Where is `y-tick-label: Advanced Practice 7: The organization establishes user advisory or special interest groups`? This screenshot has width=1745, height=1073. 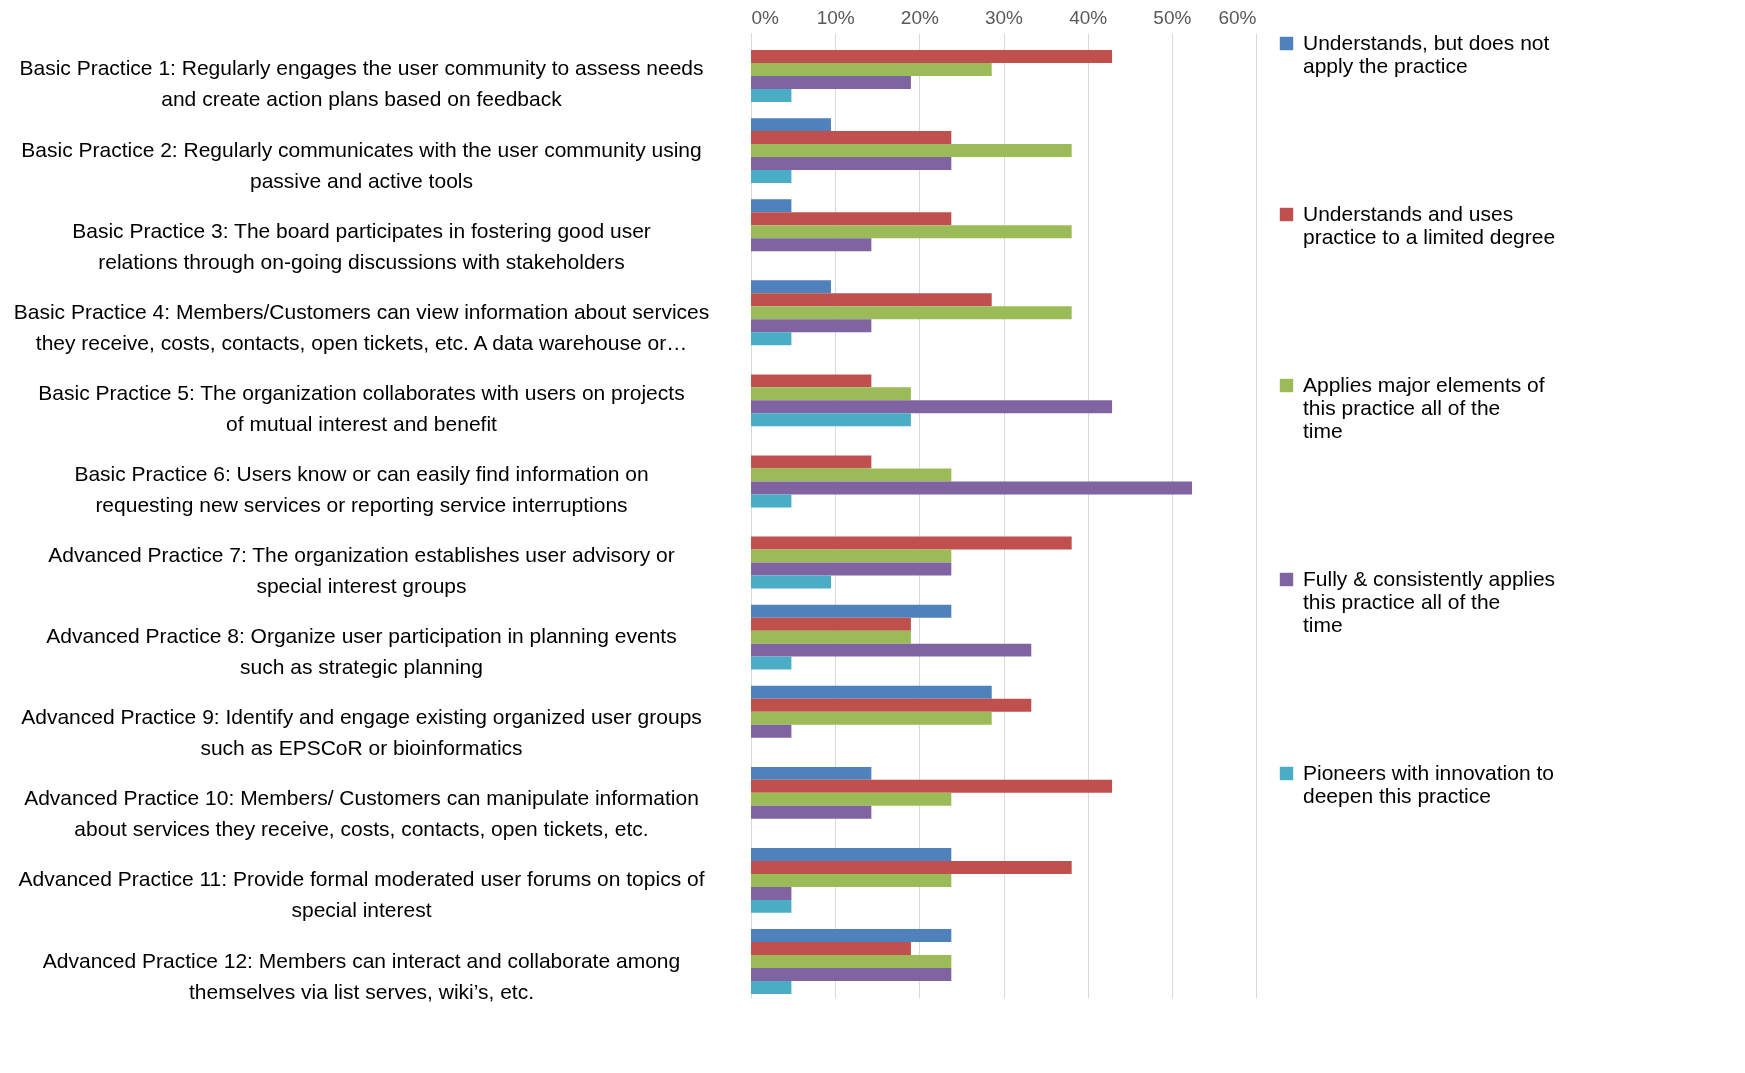 y-tick-label: Advanced Practice 7: The organization establishes user advisory or special interest groups is located at coordinates (361, 570).